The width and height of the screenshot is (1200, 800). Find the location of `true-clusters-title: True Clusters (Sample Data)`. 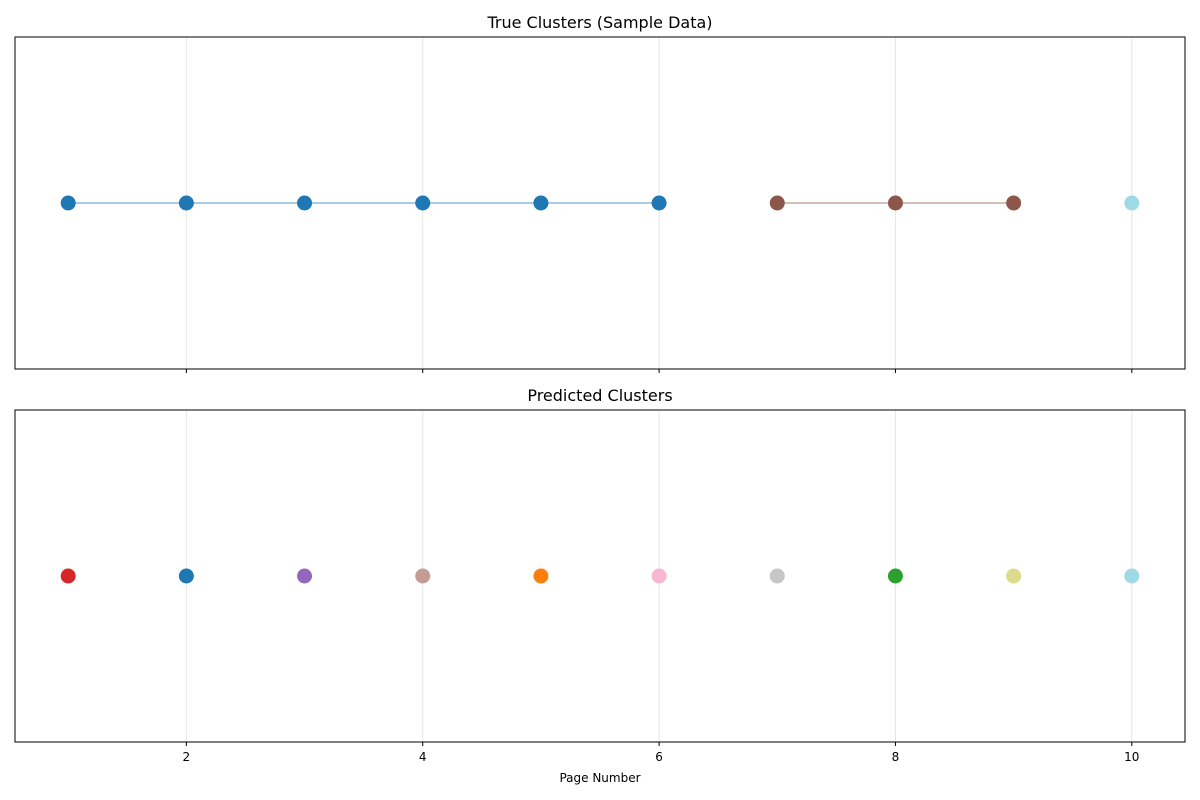

true-clusters-title: True Clusters (Sample Data) is located at coordinates (599, 22).